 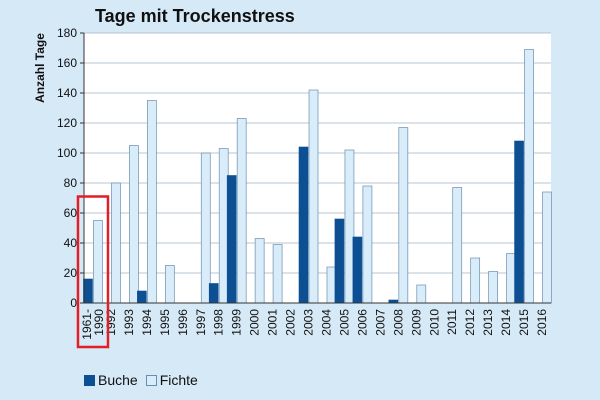 I want to click on y-tick-label: 60, so click(x=71, y=213).